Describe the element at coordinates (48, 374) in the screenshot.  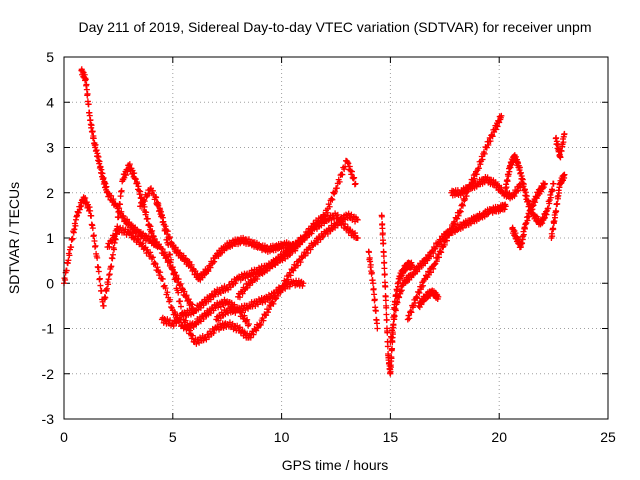
I see `y-tick-label: -2` at that location.